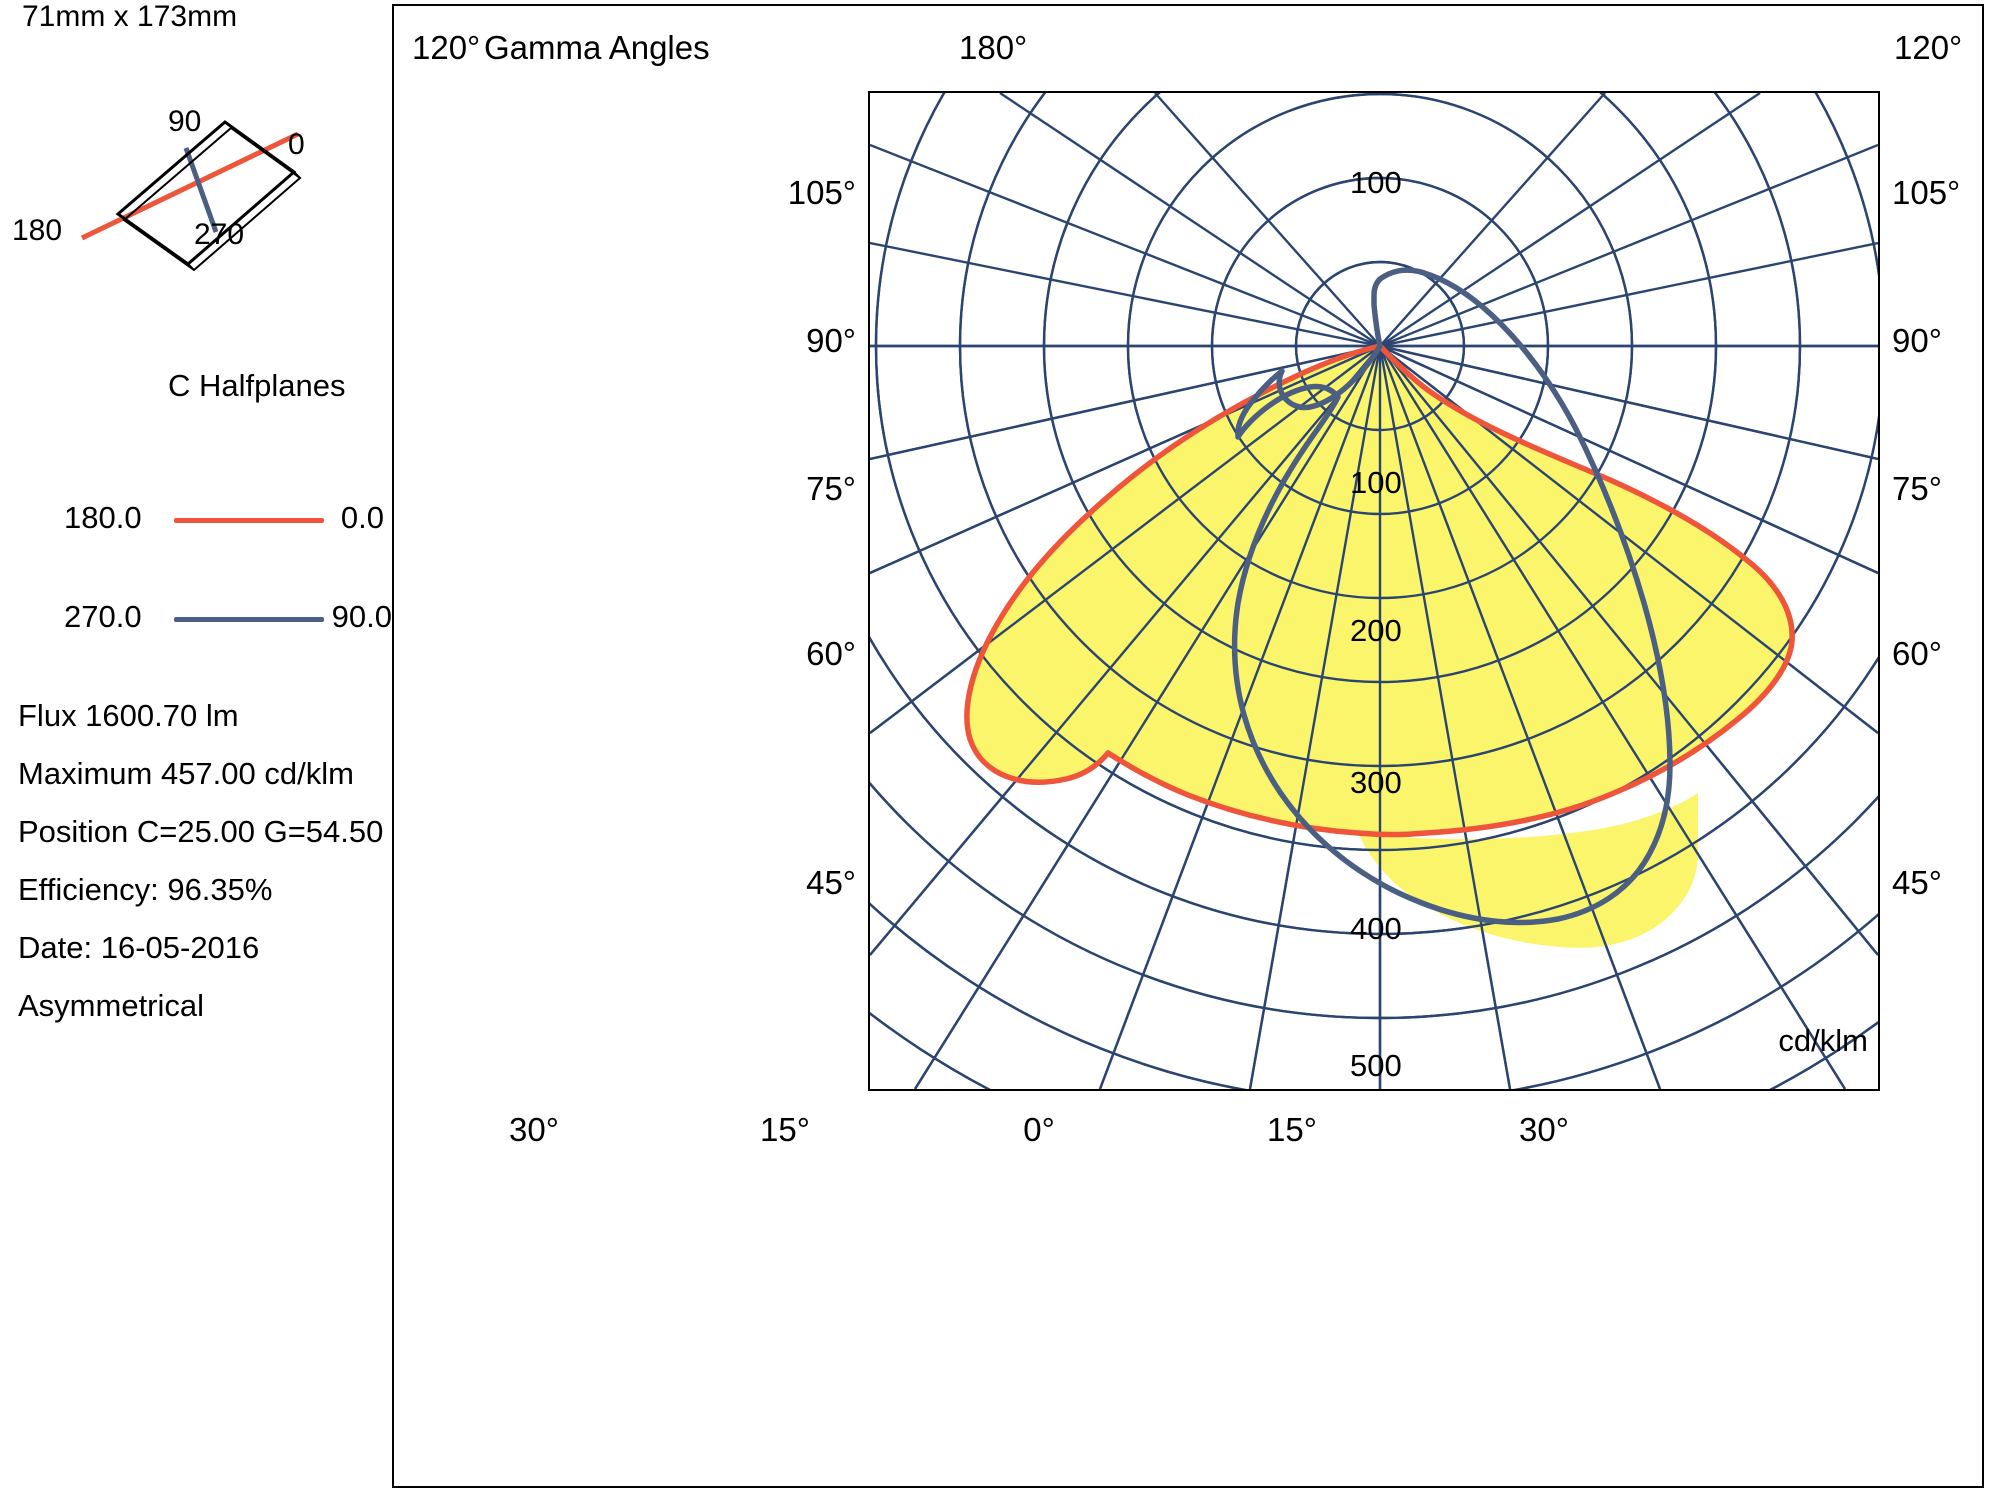 The image size is (2000, 1500). Describe the element at coordinates (37, 230) in the screenshot. I see `luminaire-label-c180: 180` at that location.